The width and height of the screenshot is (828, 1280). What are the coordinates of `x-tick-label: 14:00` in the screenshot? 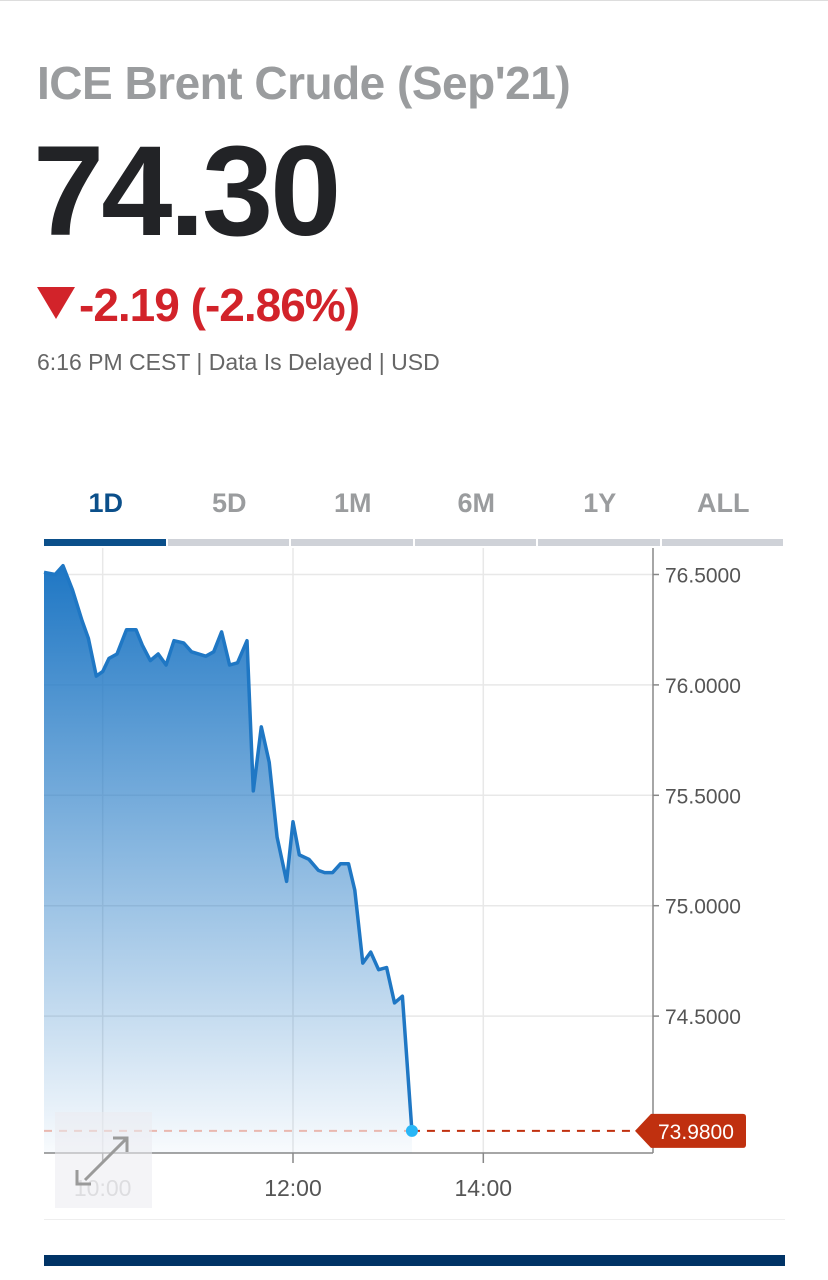 It's located at (484, 1188).